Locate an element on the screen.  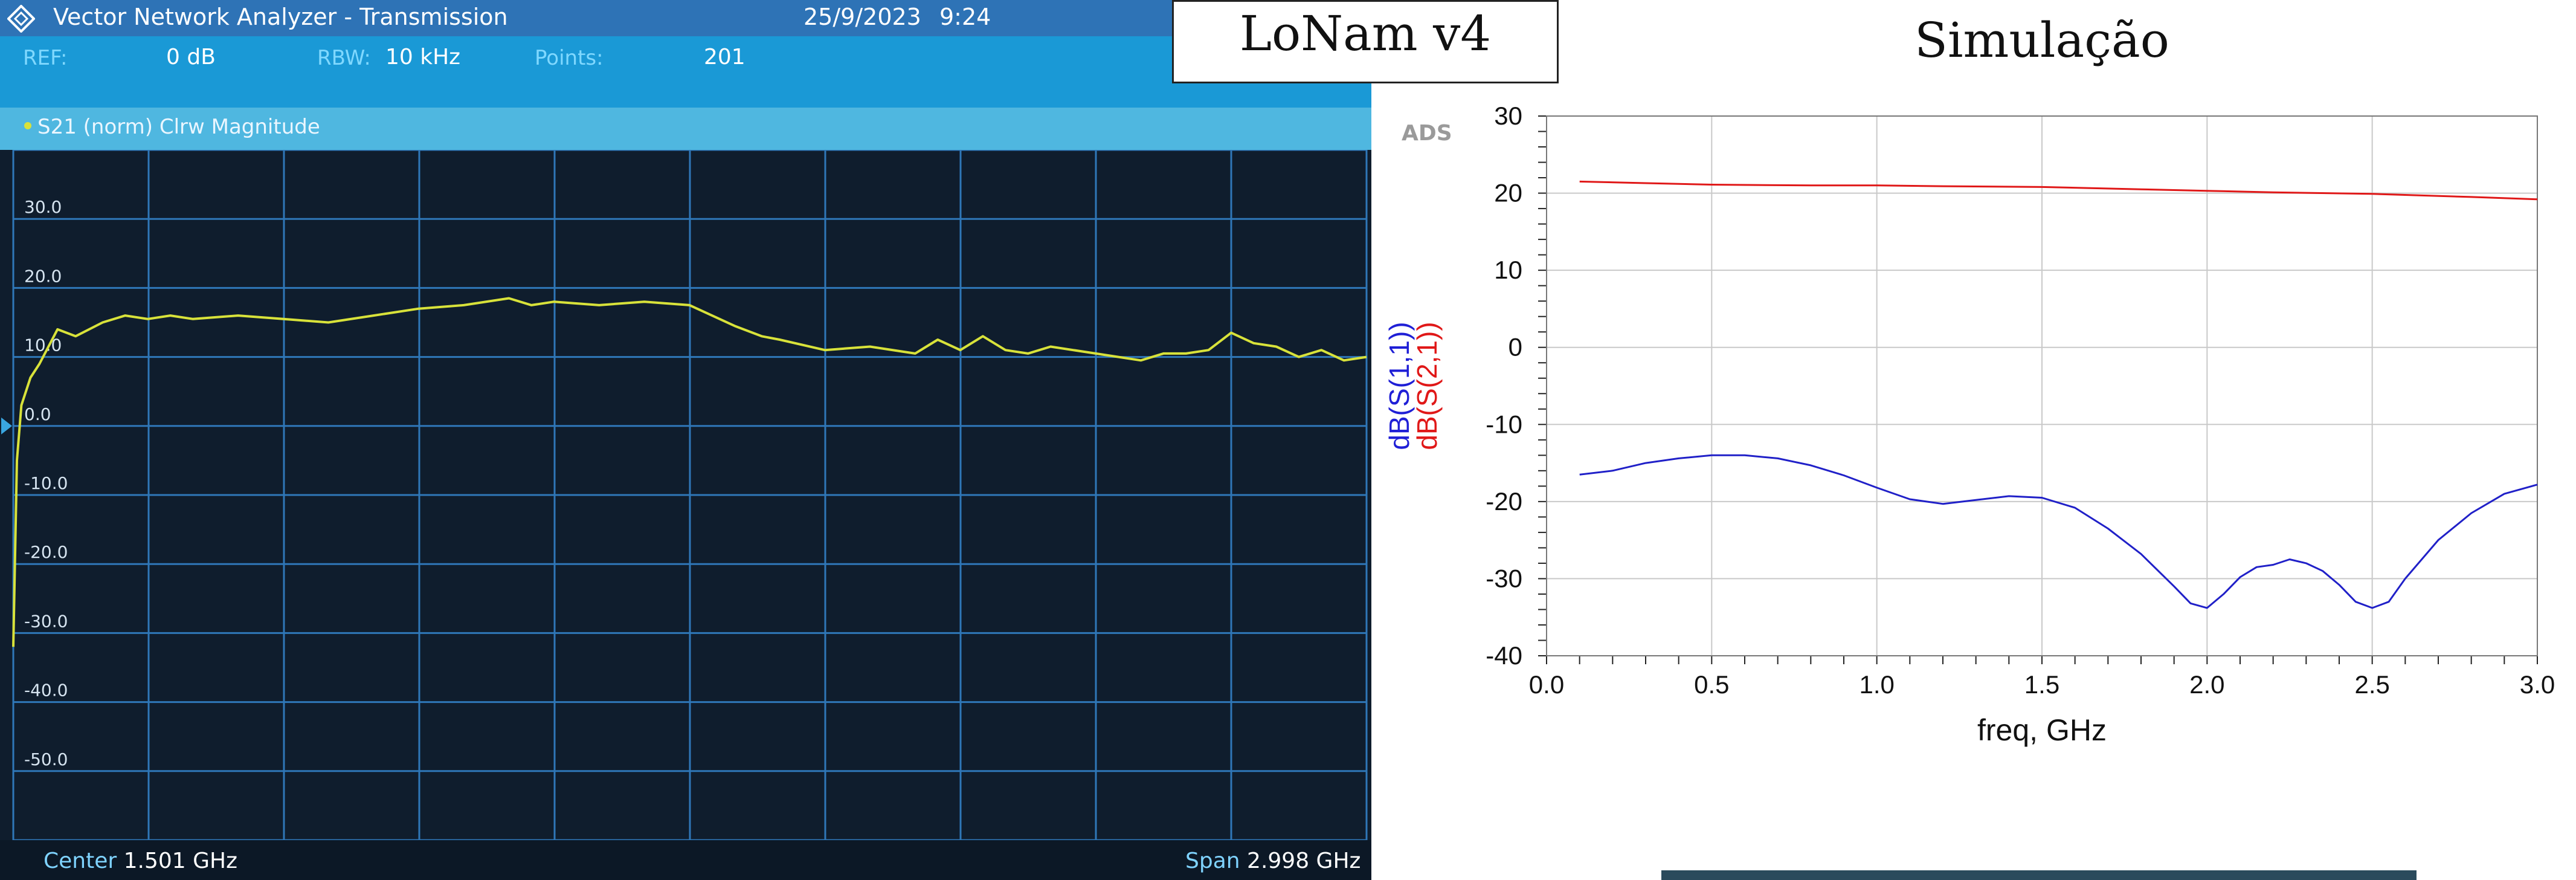
rs-logo-icon is located at coordinates (21, 19).